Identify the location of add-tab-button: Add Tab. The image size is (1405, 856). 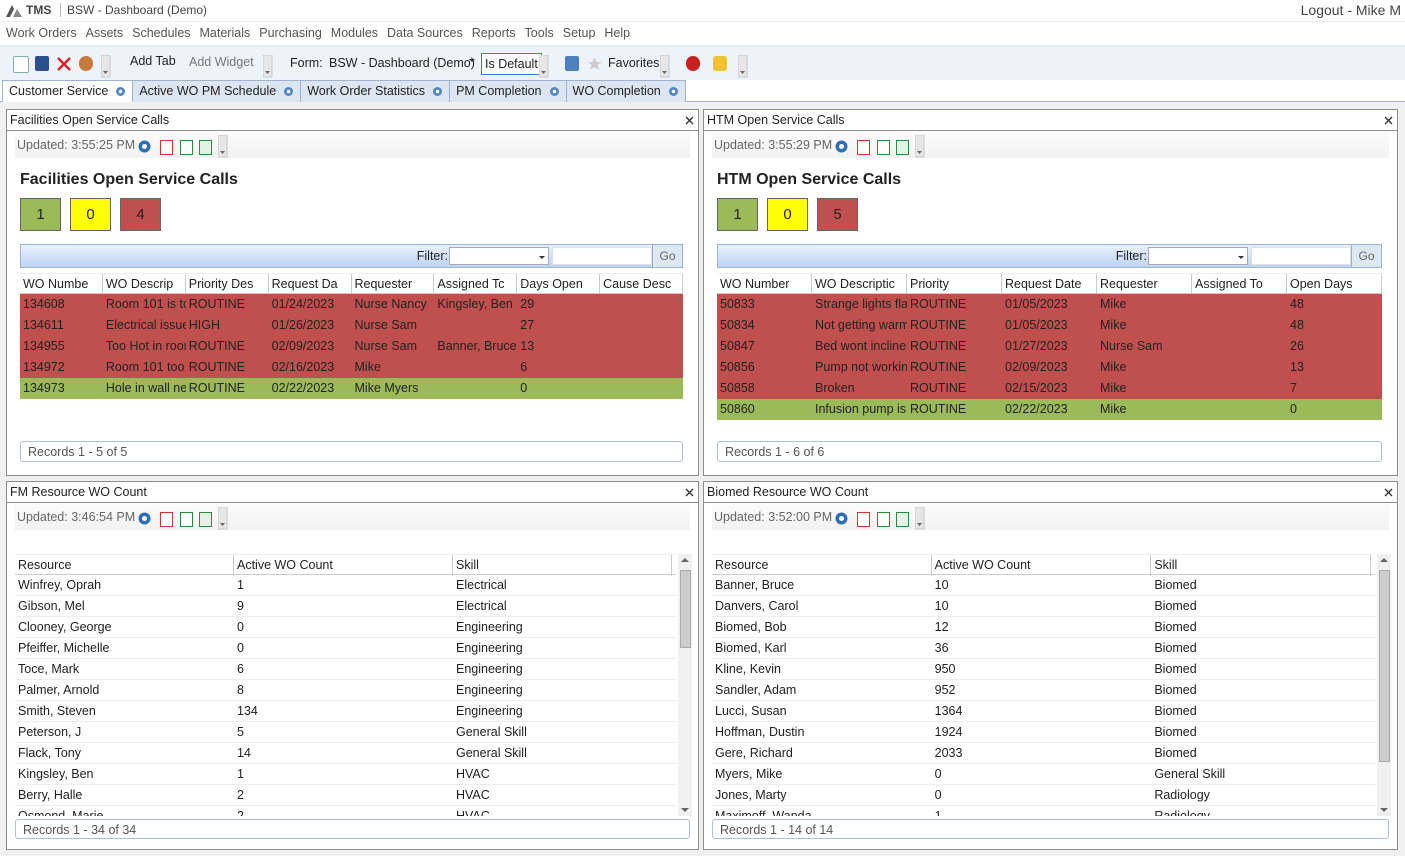
(153, 61).